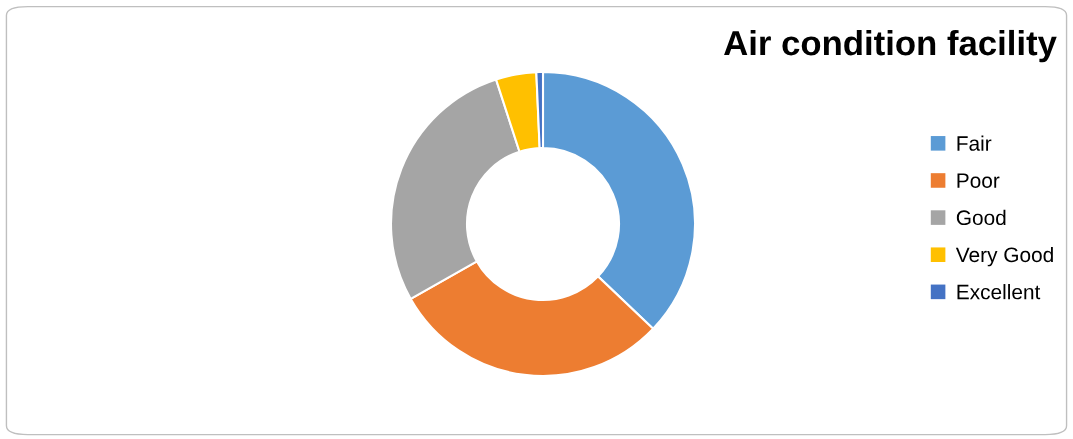 The height and width of the screenshot is (439, 1073). What do you see at coordinates (1004, 256) in the screenshot?
I see `legend-label: Very Good` at bounding box center [1004, 256].